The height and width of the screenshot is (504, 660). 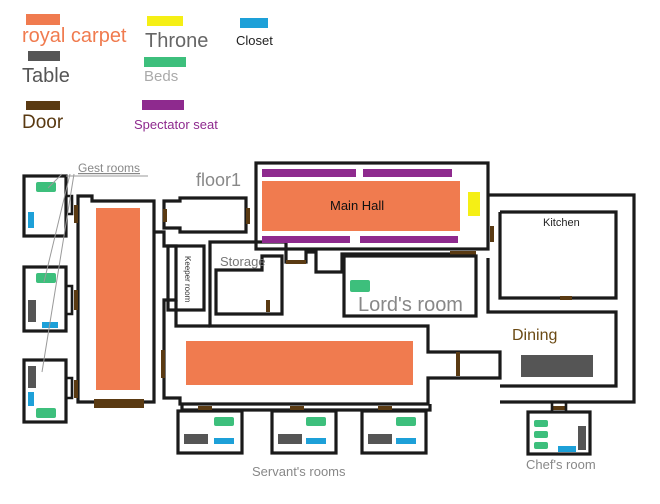 I want to click on keeper-room-label: Keeper room, so click(x=187, y=279).